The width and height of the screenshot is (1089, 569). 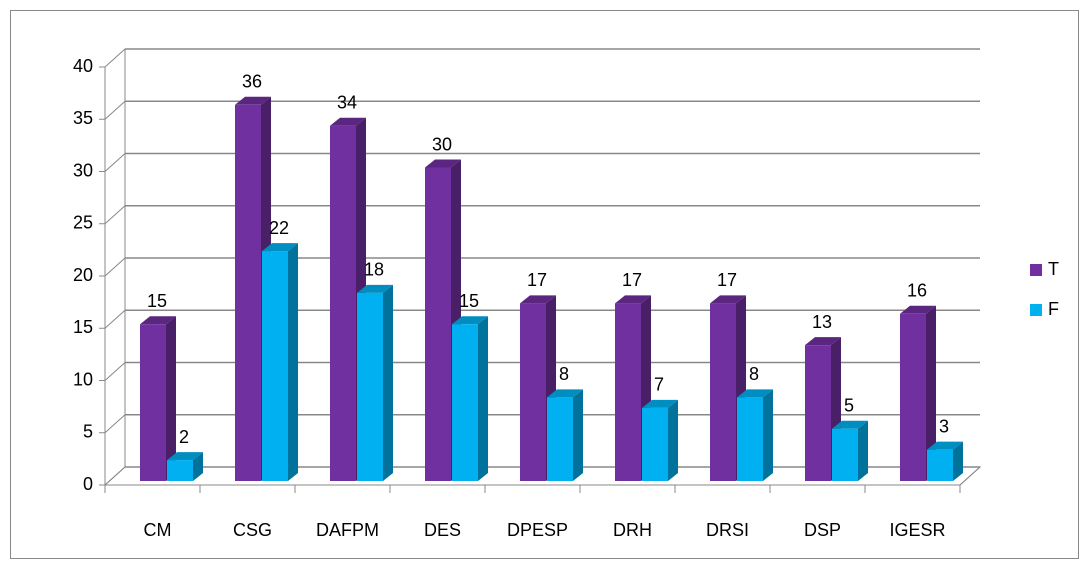 I want to click on y-tick-label: 5, so click(x=88, y=432).